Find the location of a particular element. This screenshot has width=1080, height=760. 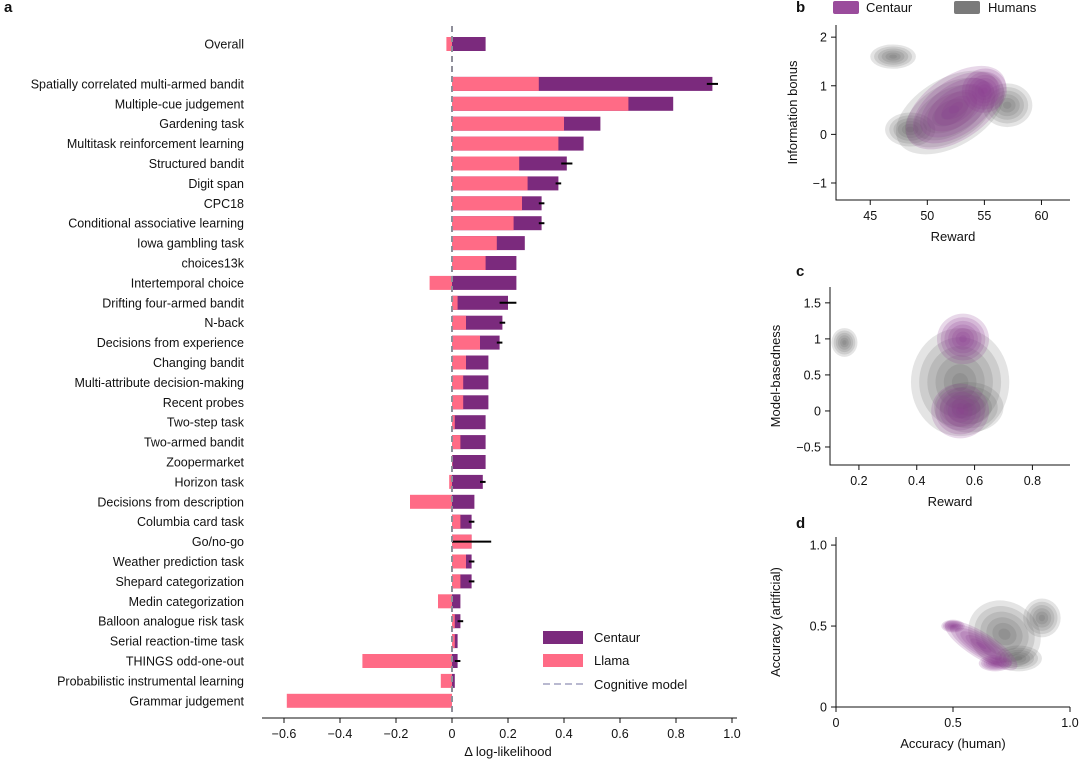

category-label-balloon-analogue-risk-task: Balloon analogue risk task is located at coordinates (171, 622).